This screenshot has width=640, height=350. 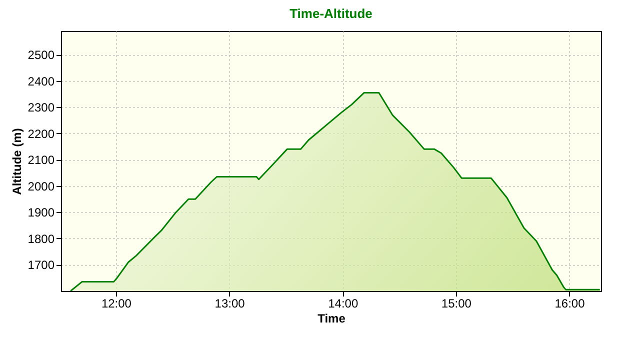 I want to click on y-tick-label: 1800, so click(x=41, y=239).